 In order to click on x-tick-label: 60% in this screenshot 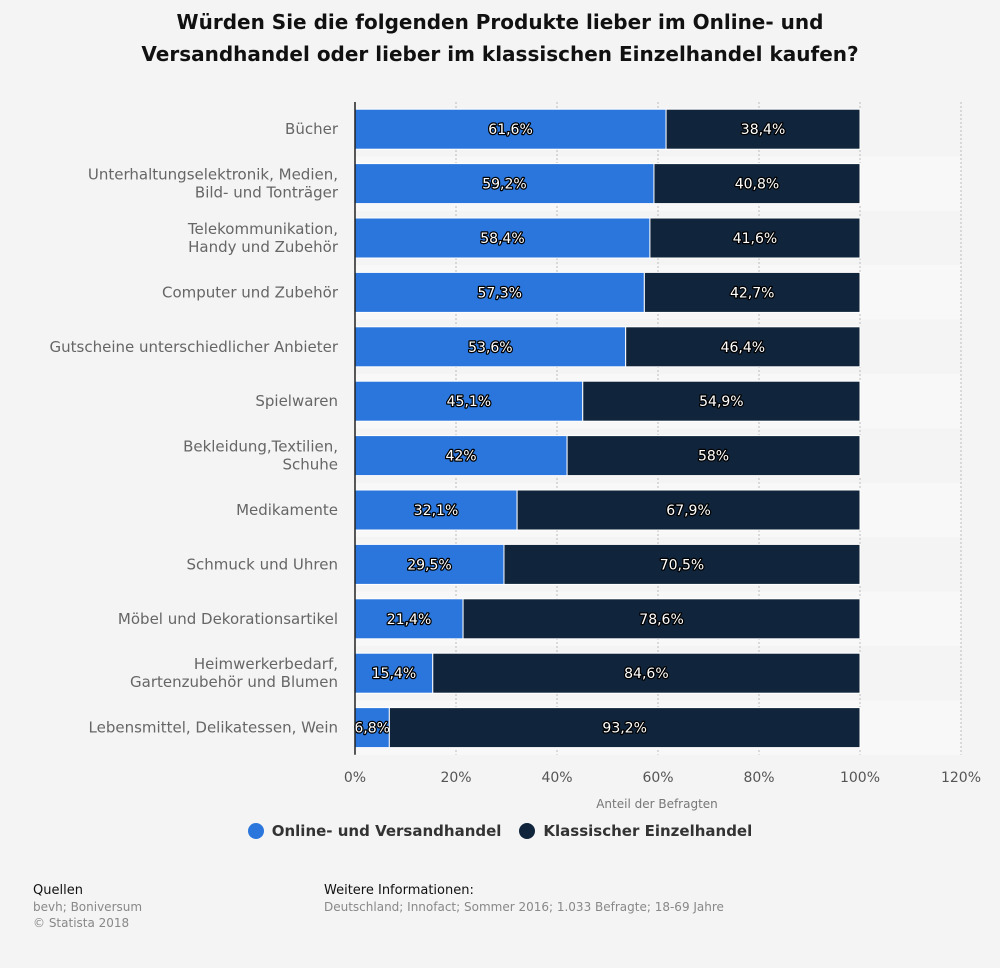, I will do `click(657, 778)`.